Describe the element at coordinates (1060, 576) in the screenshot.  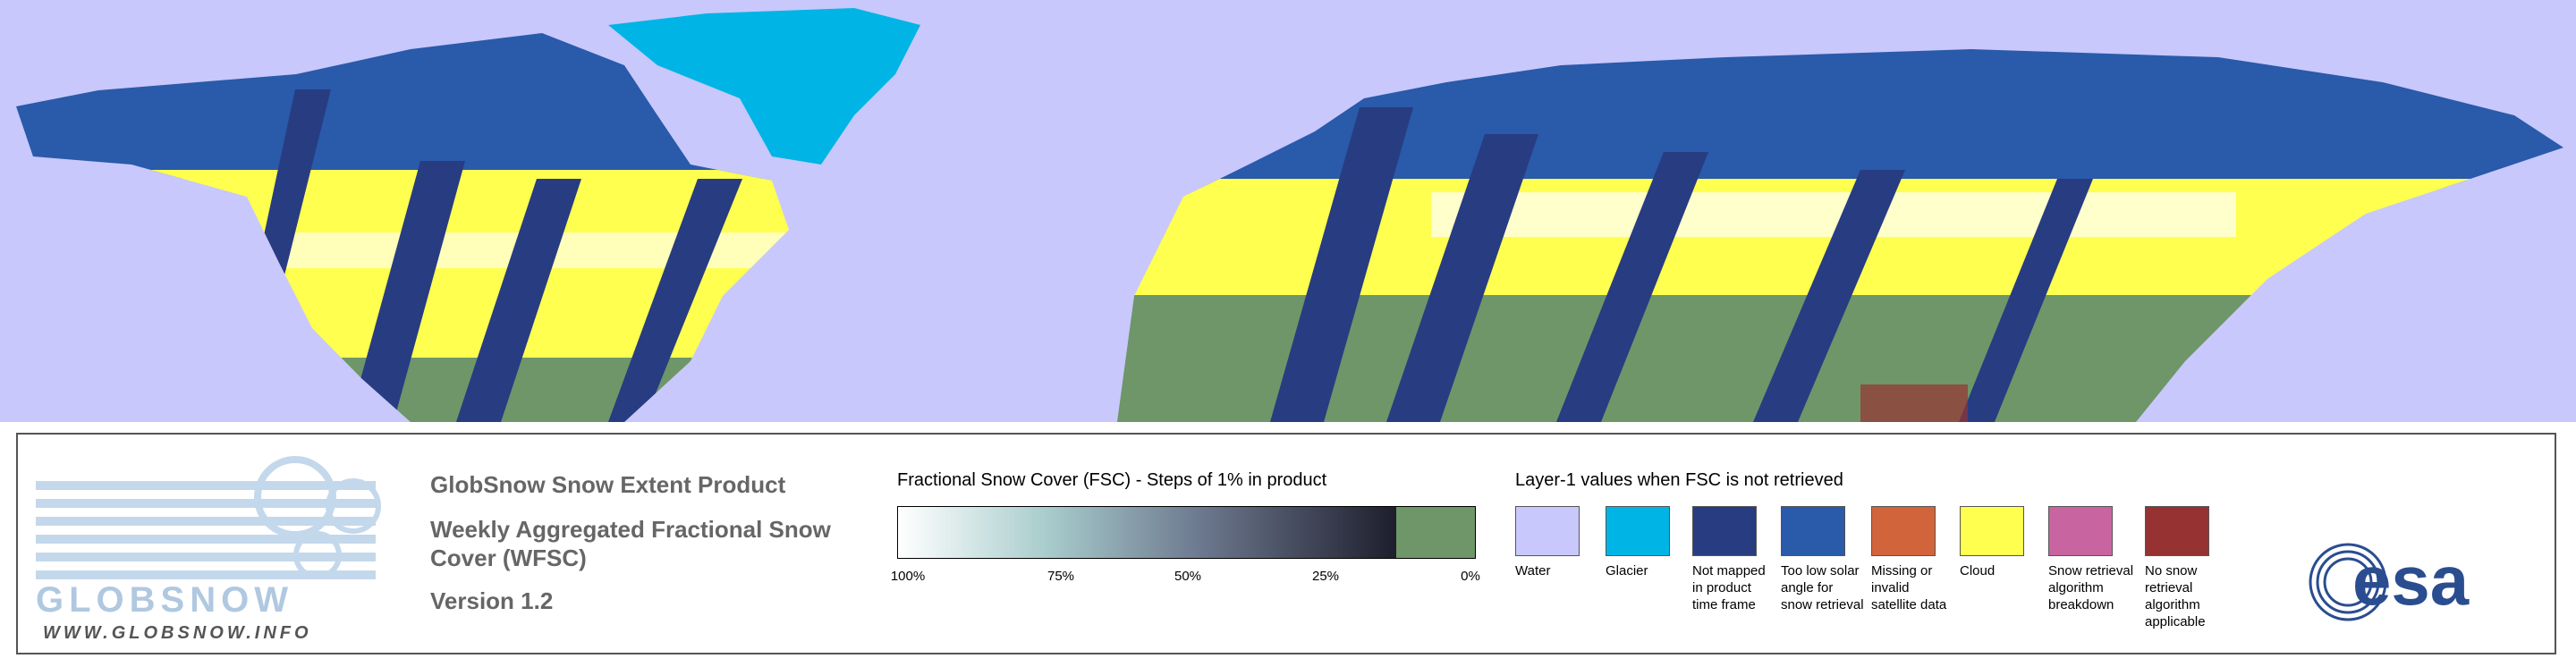
I see `colorbar-tick-label: 75%` at that location.